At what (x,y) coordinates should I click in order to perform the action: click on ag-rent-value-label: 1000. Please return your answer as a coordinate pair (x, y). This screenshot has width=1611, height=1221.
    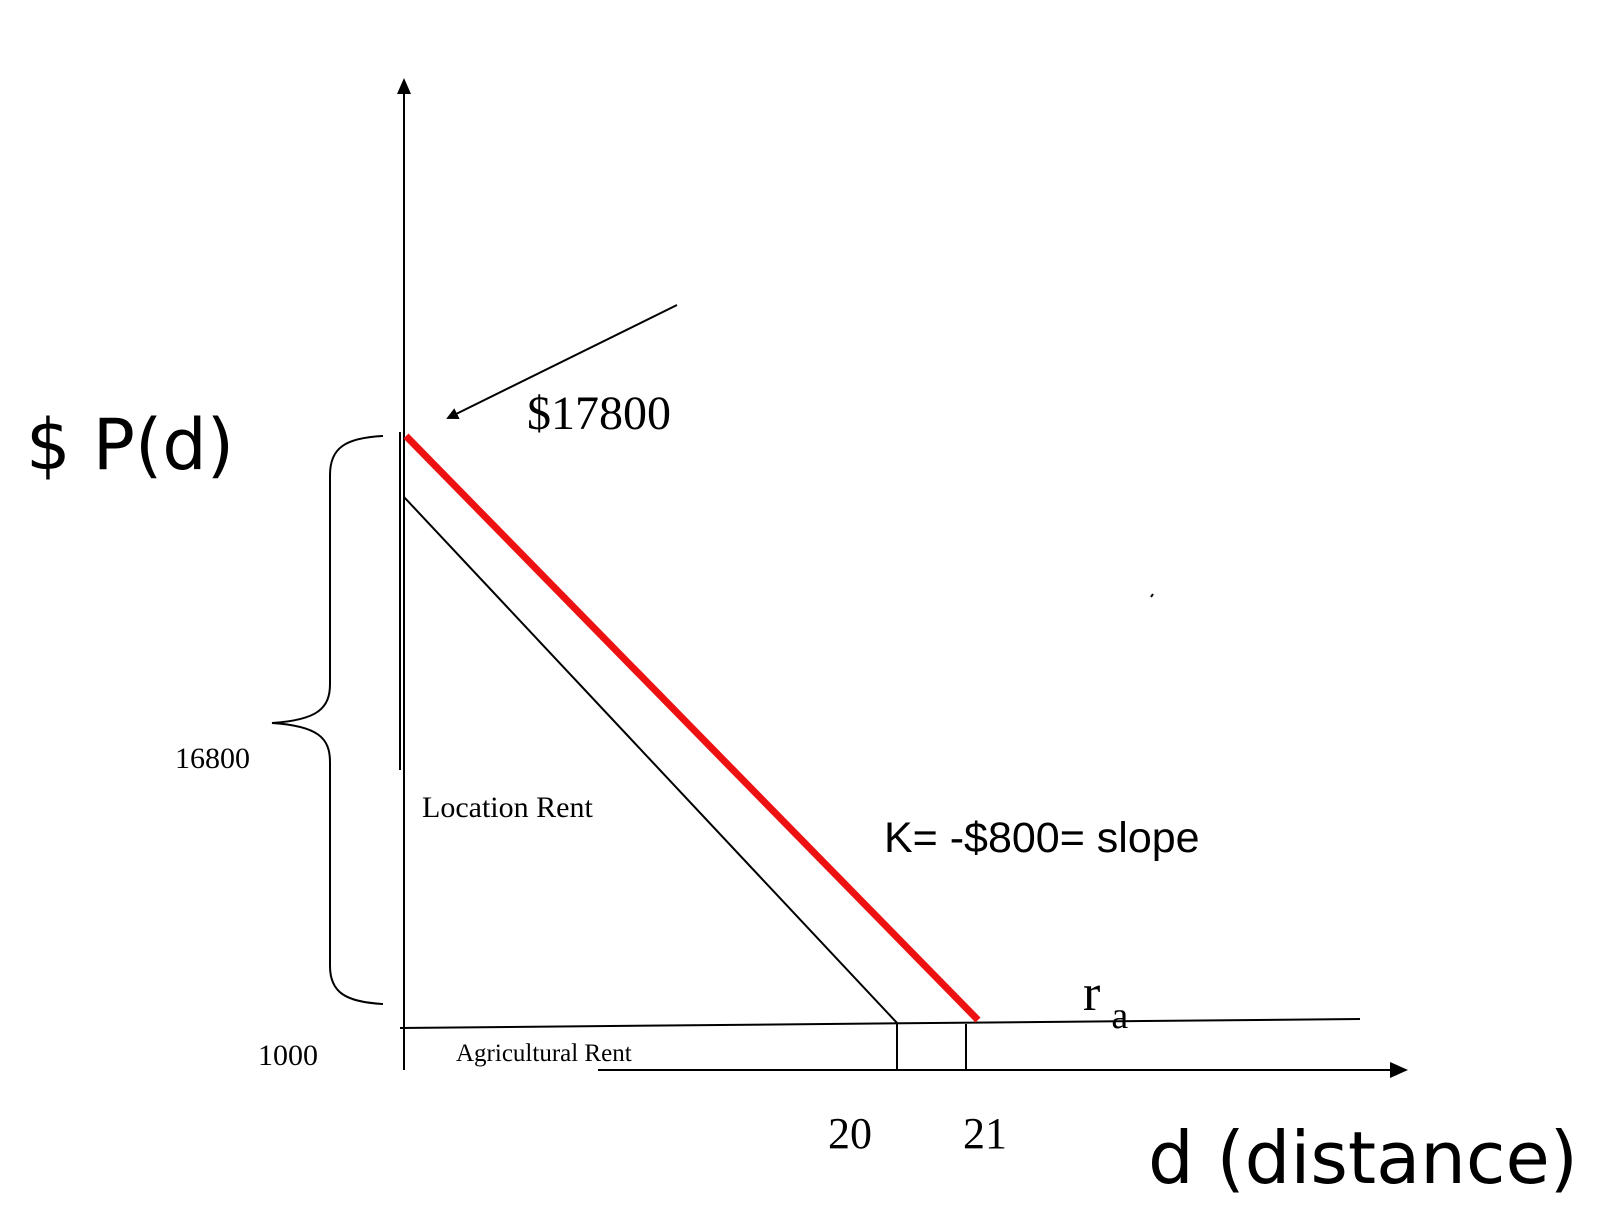
    Looking at the image, I should click on (288, 1055).